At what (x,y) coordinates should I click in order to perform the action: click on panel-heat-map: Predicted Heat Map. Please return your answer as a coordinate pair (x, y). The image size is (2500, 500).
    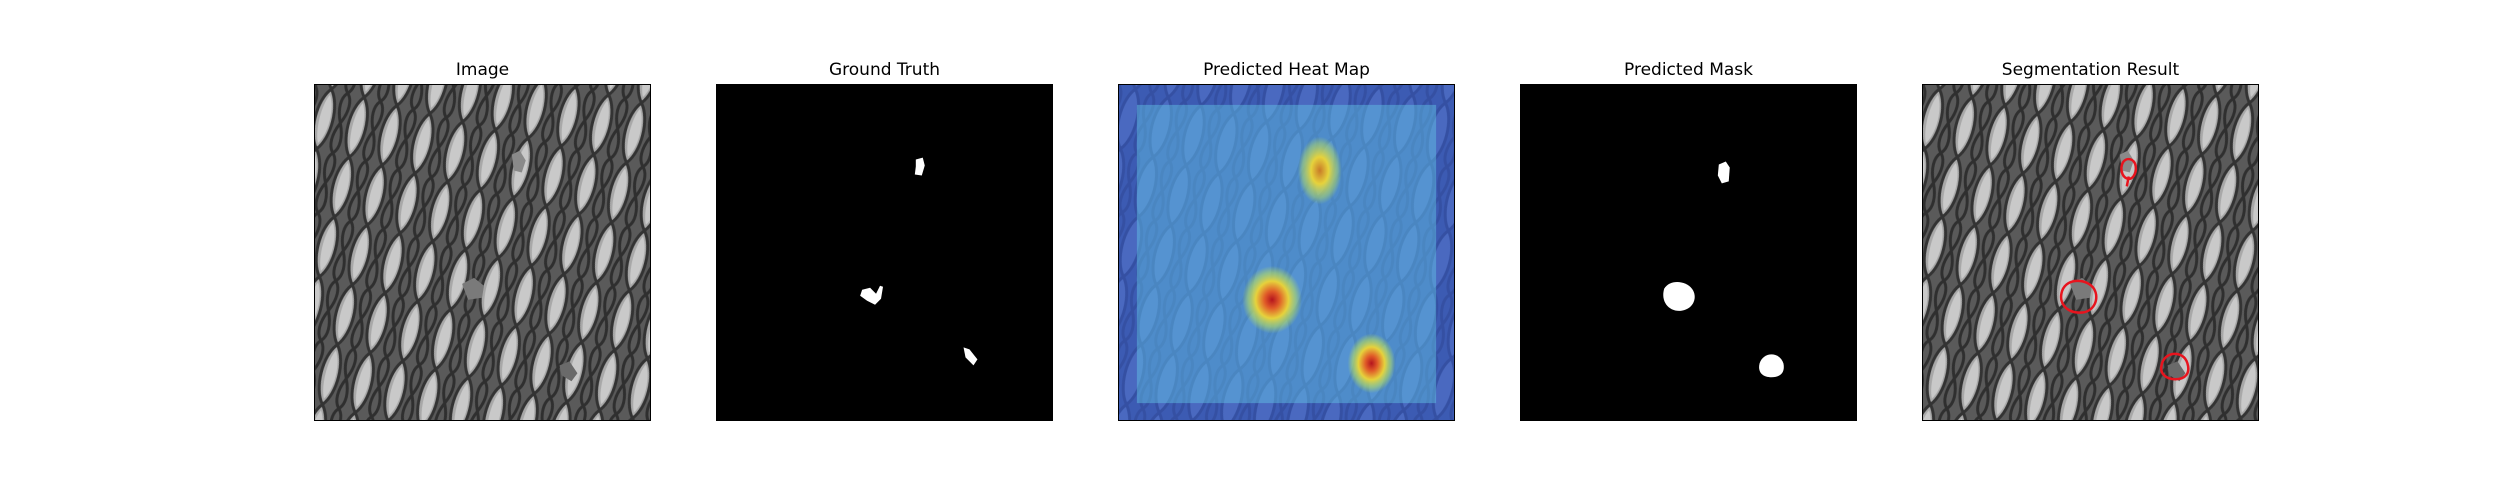
    Looking at the image, I should click on (1286, 238).